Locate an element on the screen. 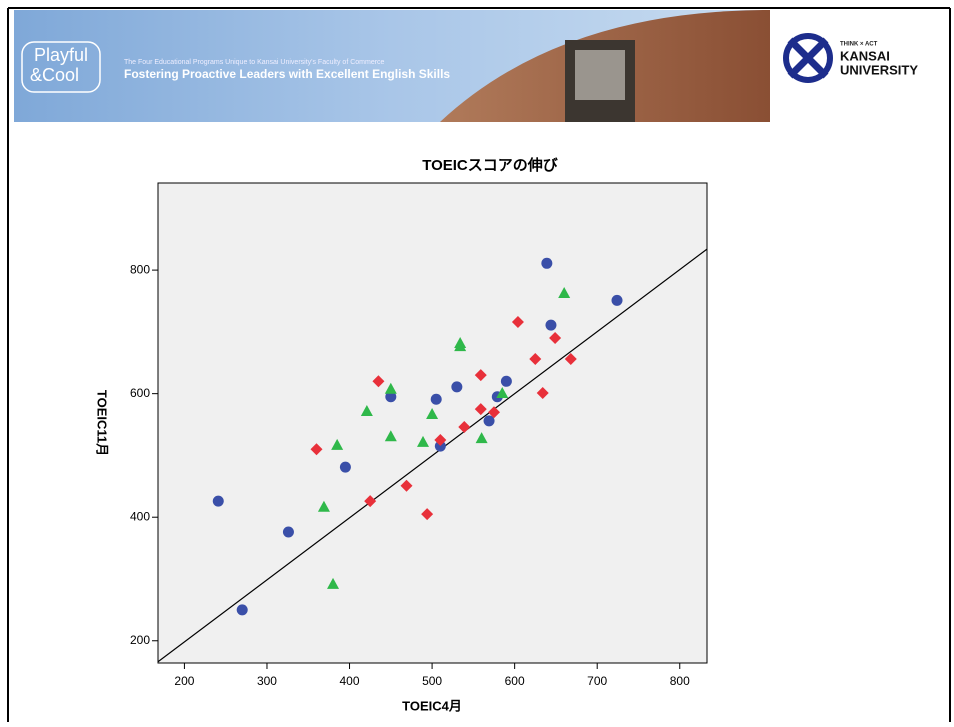  logo: THINK × ACT KANSAI UNIVERSITY is located at coordinates (850, 58).